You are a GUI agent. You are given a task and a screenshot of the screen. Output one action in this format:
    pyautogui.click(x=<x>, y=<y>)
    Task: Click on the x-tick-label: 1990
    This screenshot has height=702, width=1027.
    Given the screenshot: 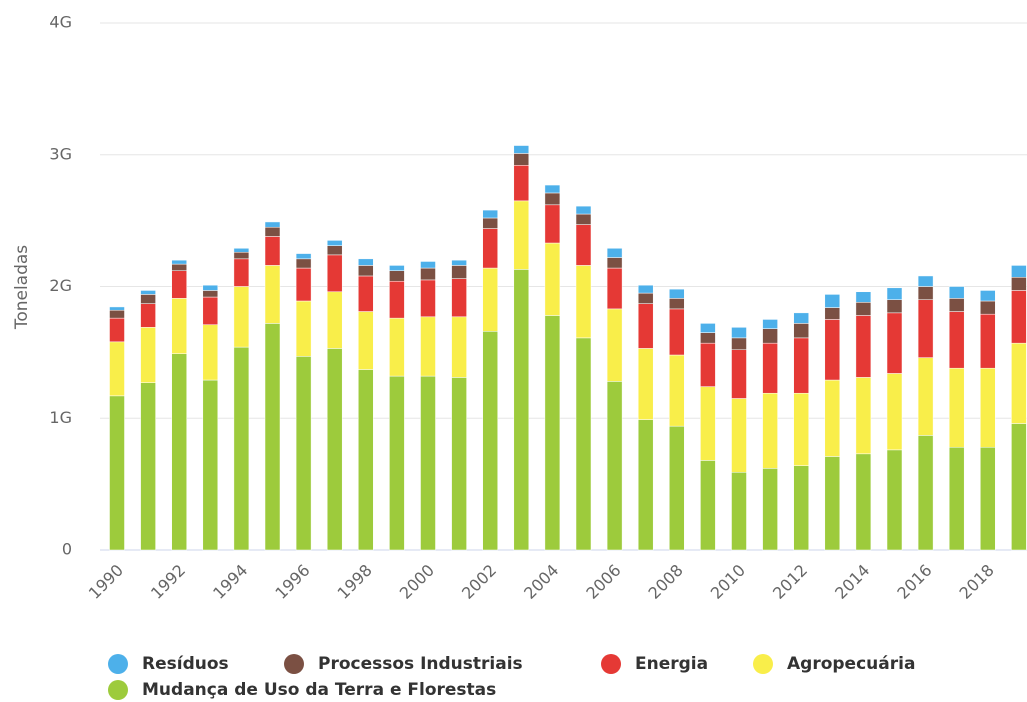 What is the action you would take?
    pyautogui.click(x=106, y=582)
    